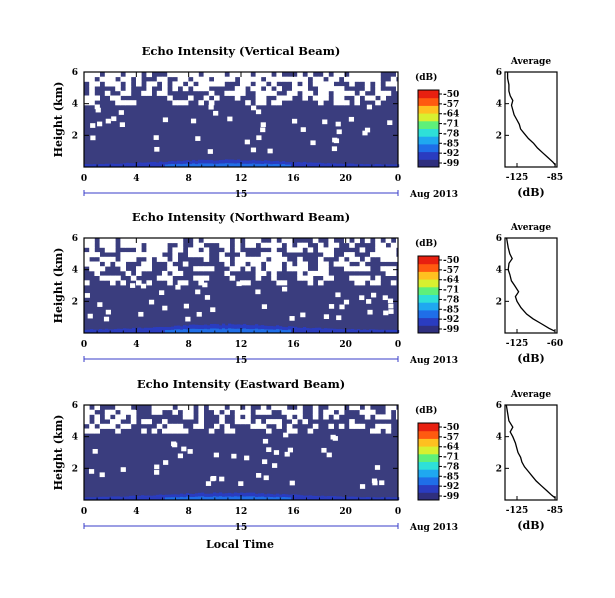 This screenshot has width=615, height=598. Describe the element at coordinates (433, 528) in the screenshot. I see `date-label: Aug 2013` at that location.